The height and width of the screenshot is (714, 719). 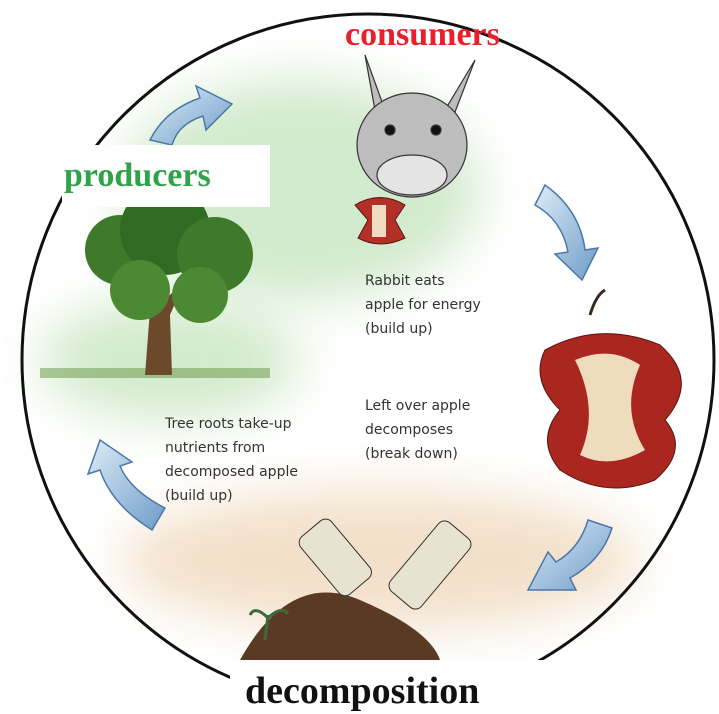 I want to click on description-line: (break down), so click(x=411, y=454).